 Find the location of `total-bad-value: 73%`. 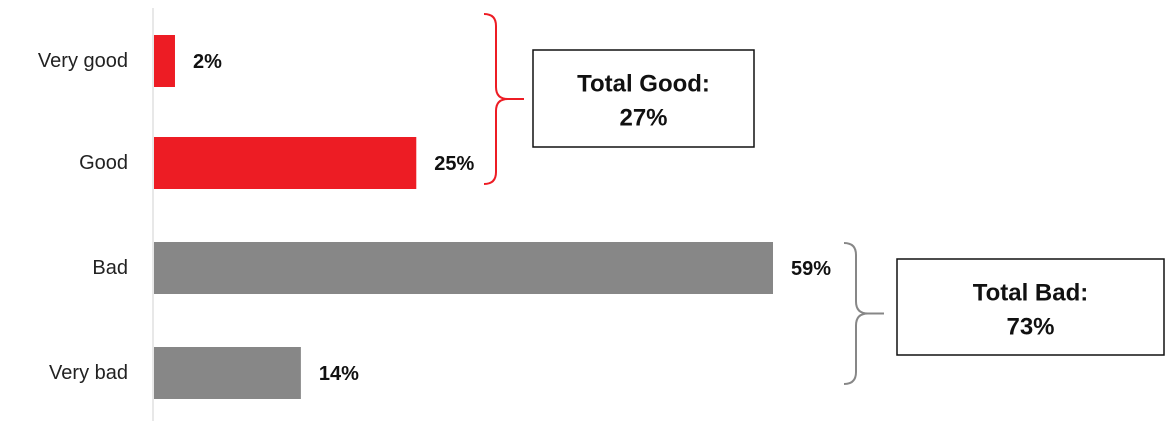

total-bad-value: 73% is located at coordinates (1030, 327).